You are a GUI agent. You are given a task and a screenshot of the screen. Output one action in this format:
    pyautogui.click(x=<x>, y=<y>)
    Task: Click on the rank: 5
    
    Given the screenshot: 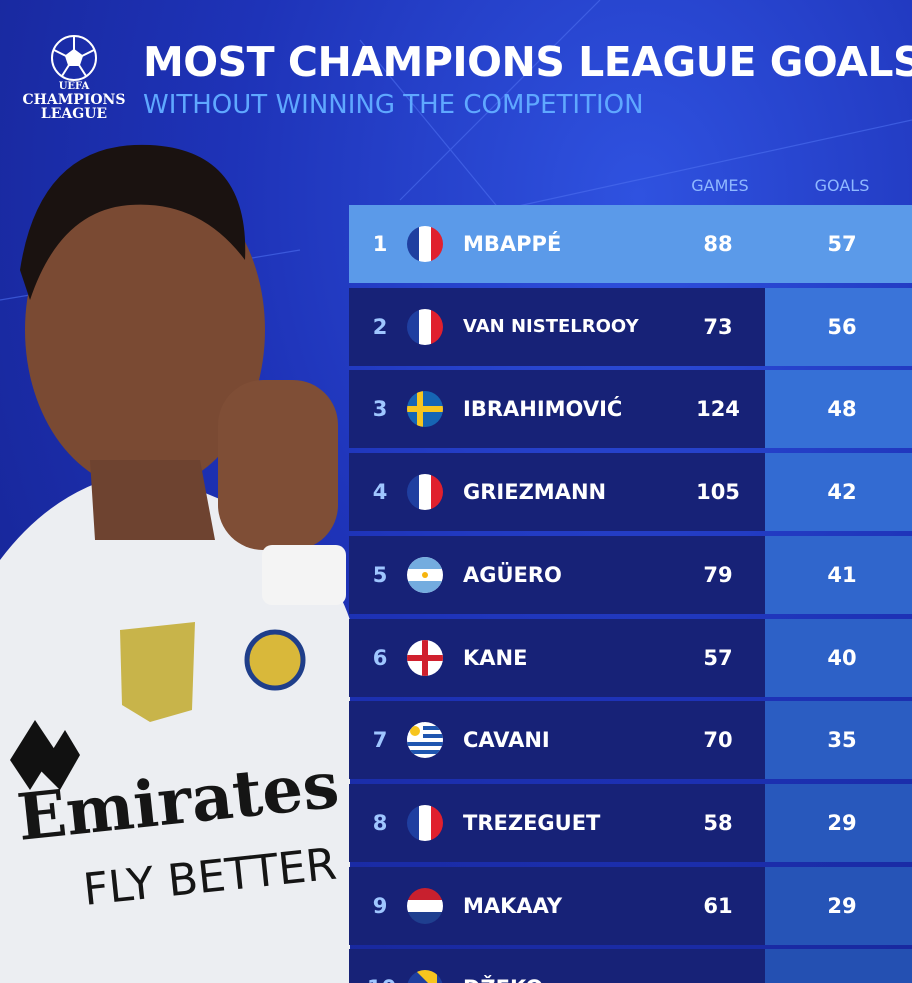 What is the action you would take?
    pyautogui.click(x=380, y=574)
    